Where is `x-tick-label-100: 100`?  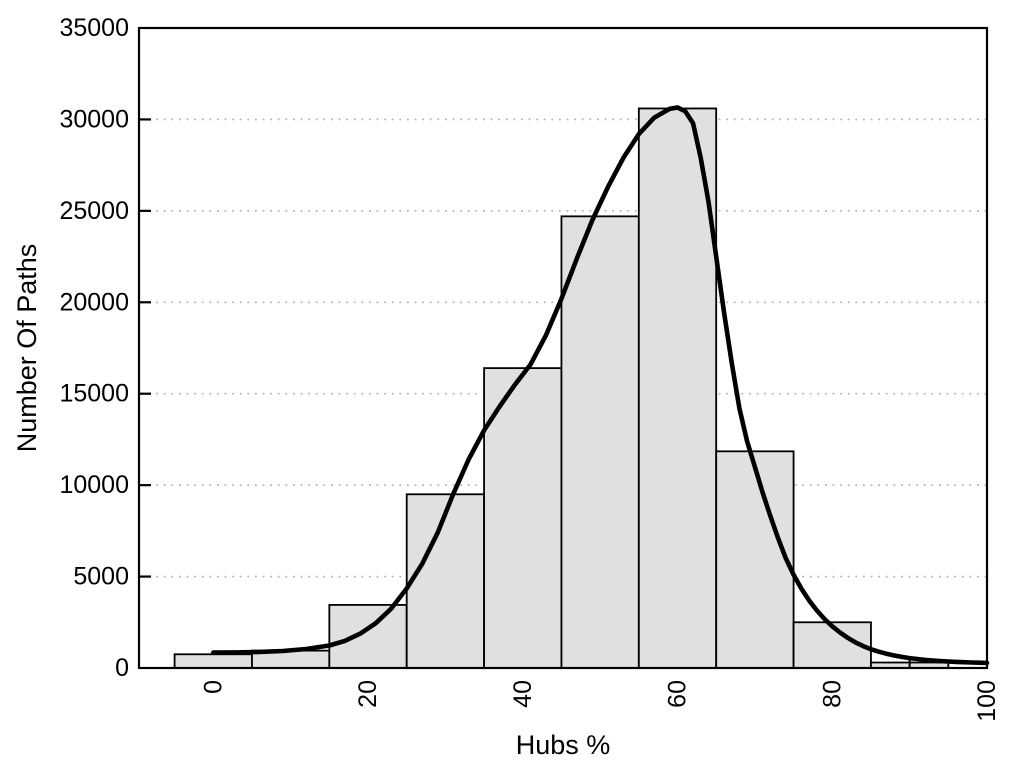 x-tick-label-100: 100 is located at coordinates (987, 701).